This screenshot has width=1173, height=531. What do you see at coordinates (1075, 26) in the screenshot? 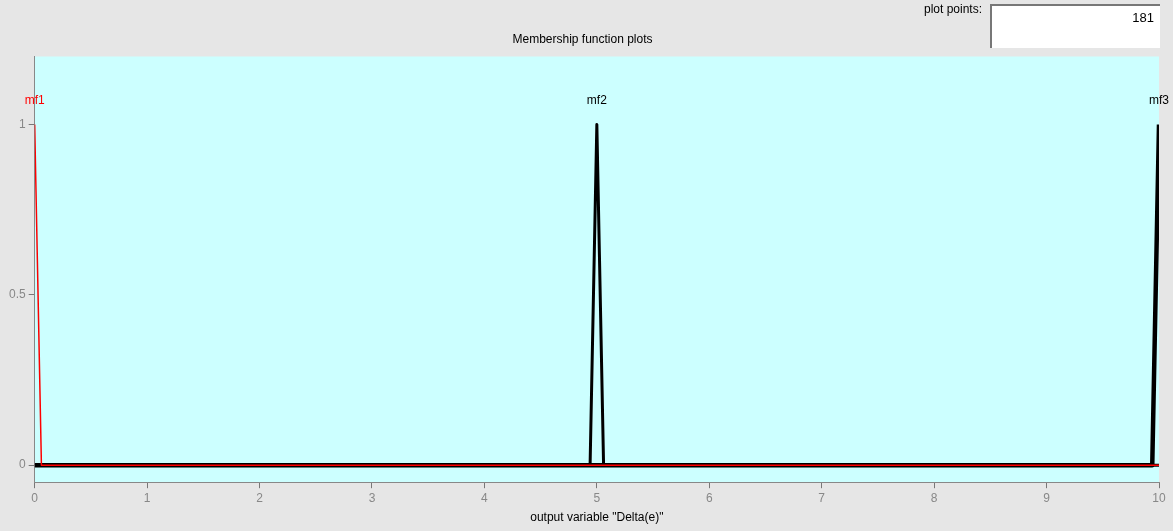
I see `text: 181` at bounding box center [1075, 26].